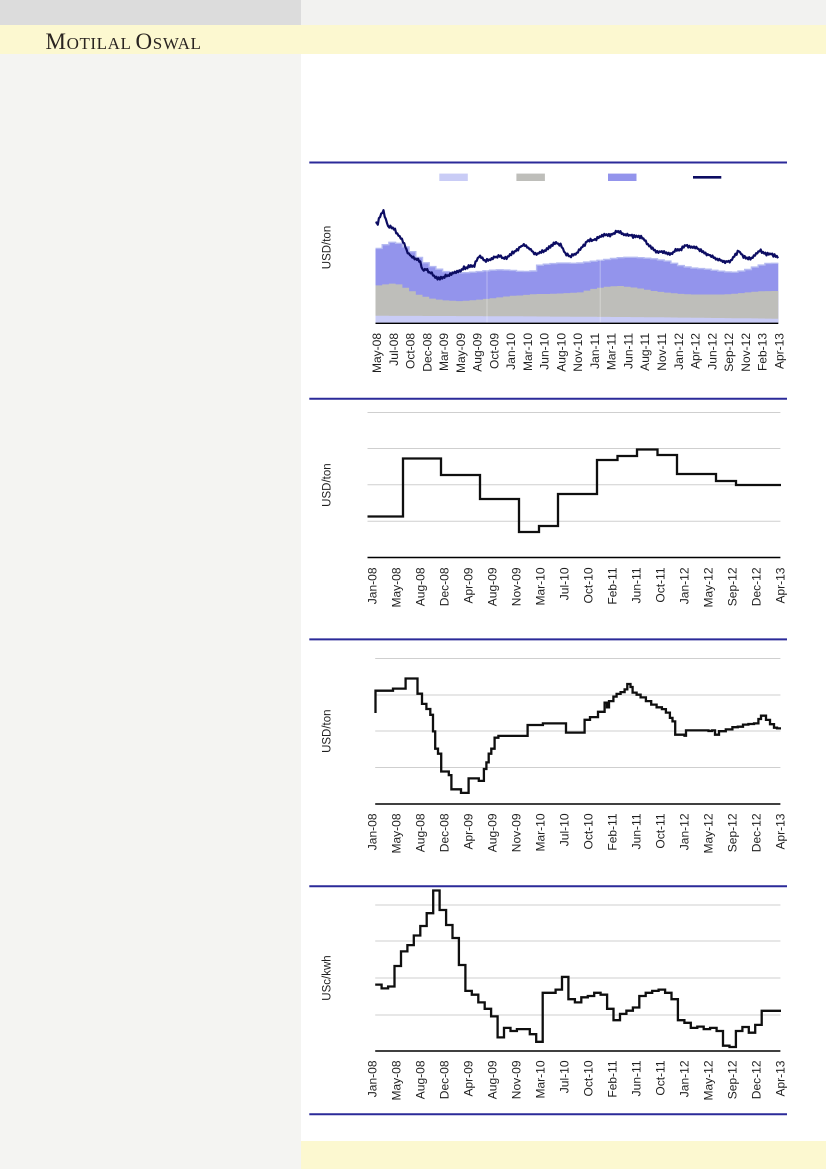 This screenshot has width=826, height=1169. I want to click on svg-text: May-09, so click(461, 353).